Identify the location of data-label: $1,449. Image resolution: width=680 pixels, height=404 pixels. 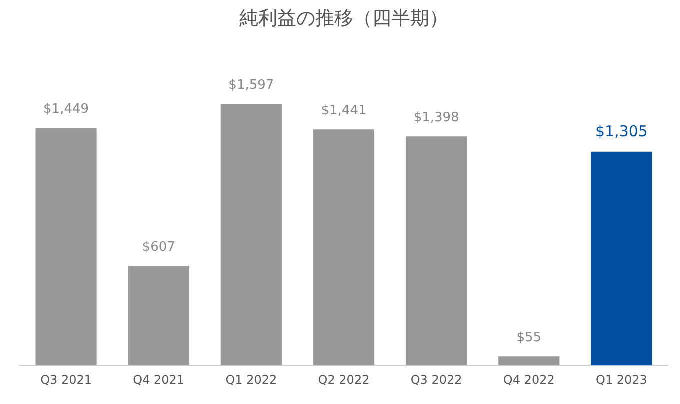
(67, 110).